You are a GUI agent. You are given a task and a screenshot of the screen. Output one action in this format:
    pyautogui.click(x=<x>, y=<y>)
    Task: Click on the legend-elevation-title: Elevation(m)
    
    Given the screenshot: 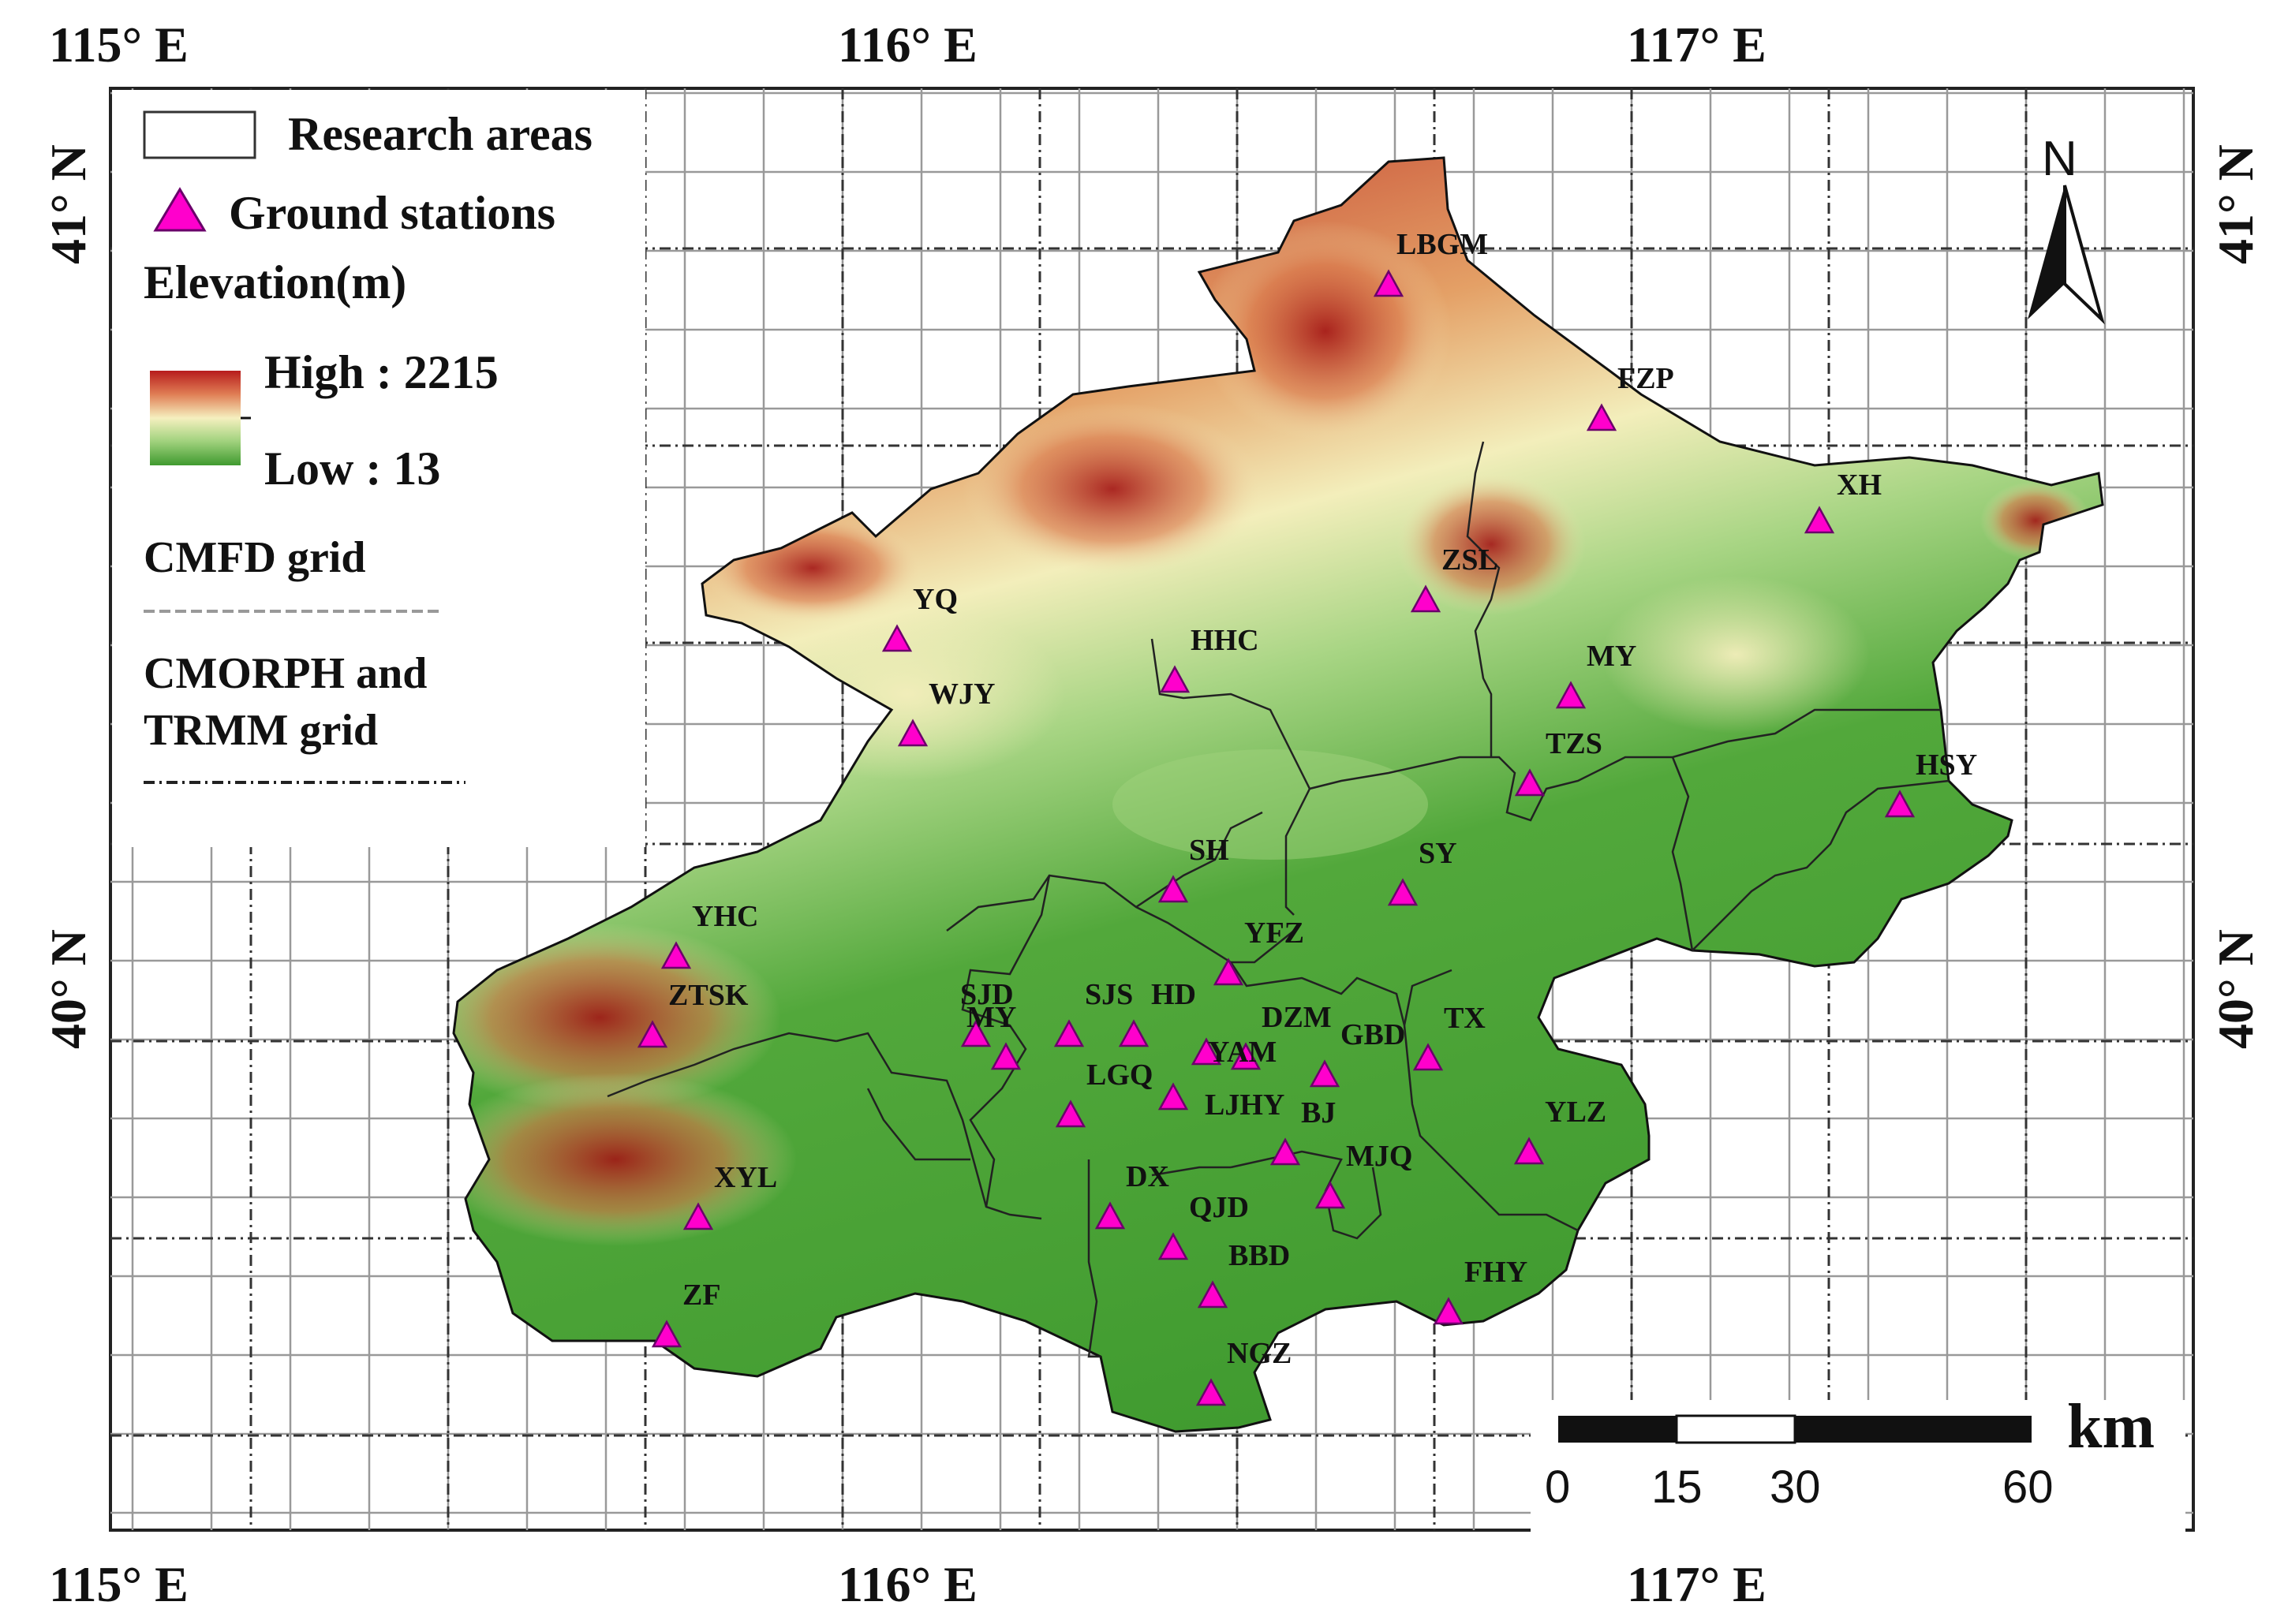 What is the action you would take?
    pyautogui.click(x=275, y=282)
    